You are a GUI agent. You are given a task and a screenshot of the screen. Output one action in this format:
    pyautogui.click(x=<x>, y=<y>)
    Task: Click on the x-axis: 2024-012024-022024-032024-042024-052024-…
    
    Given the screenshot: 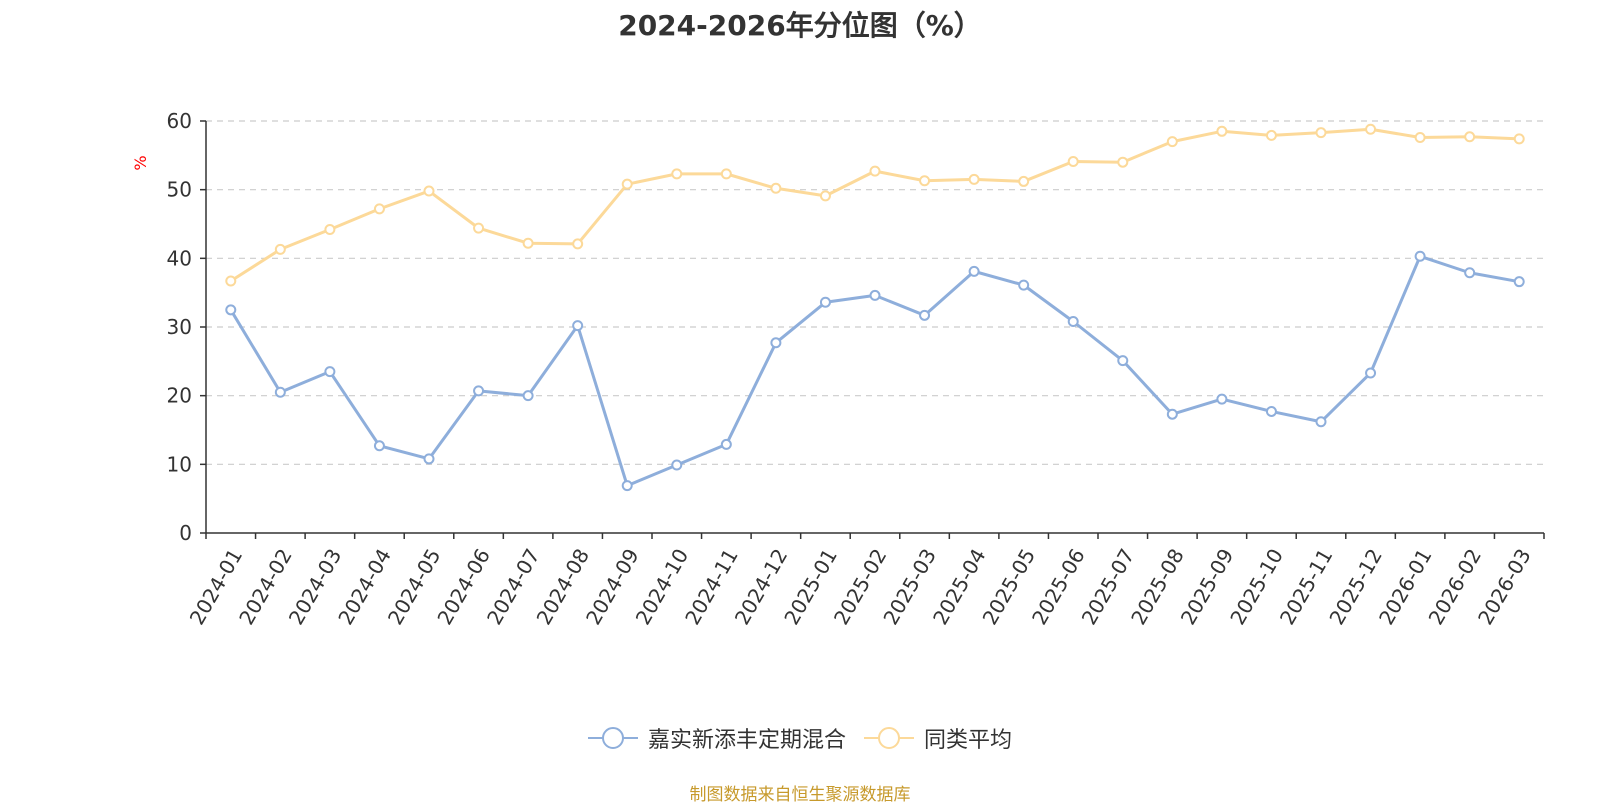 What is the action you would take?
    pyautogui.click(x=865, y=580)
    